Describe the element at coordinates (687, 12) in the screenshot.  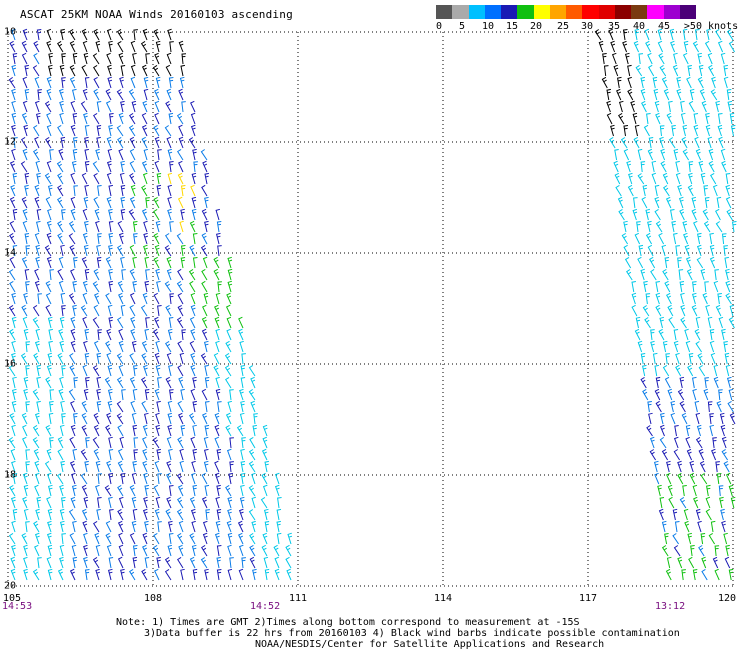
I see `scale-swatch` at that location.